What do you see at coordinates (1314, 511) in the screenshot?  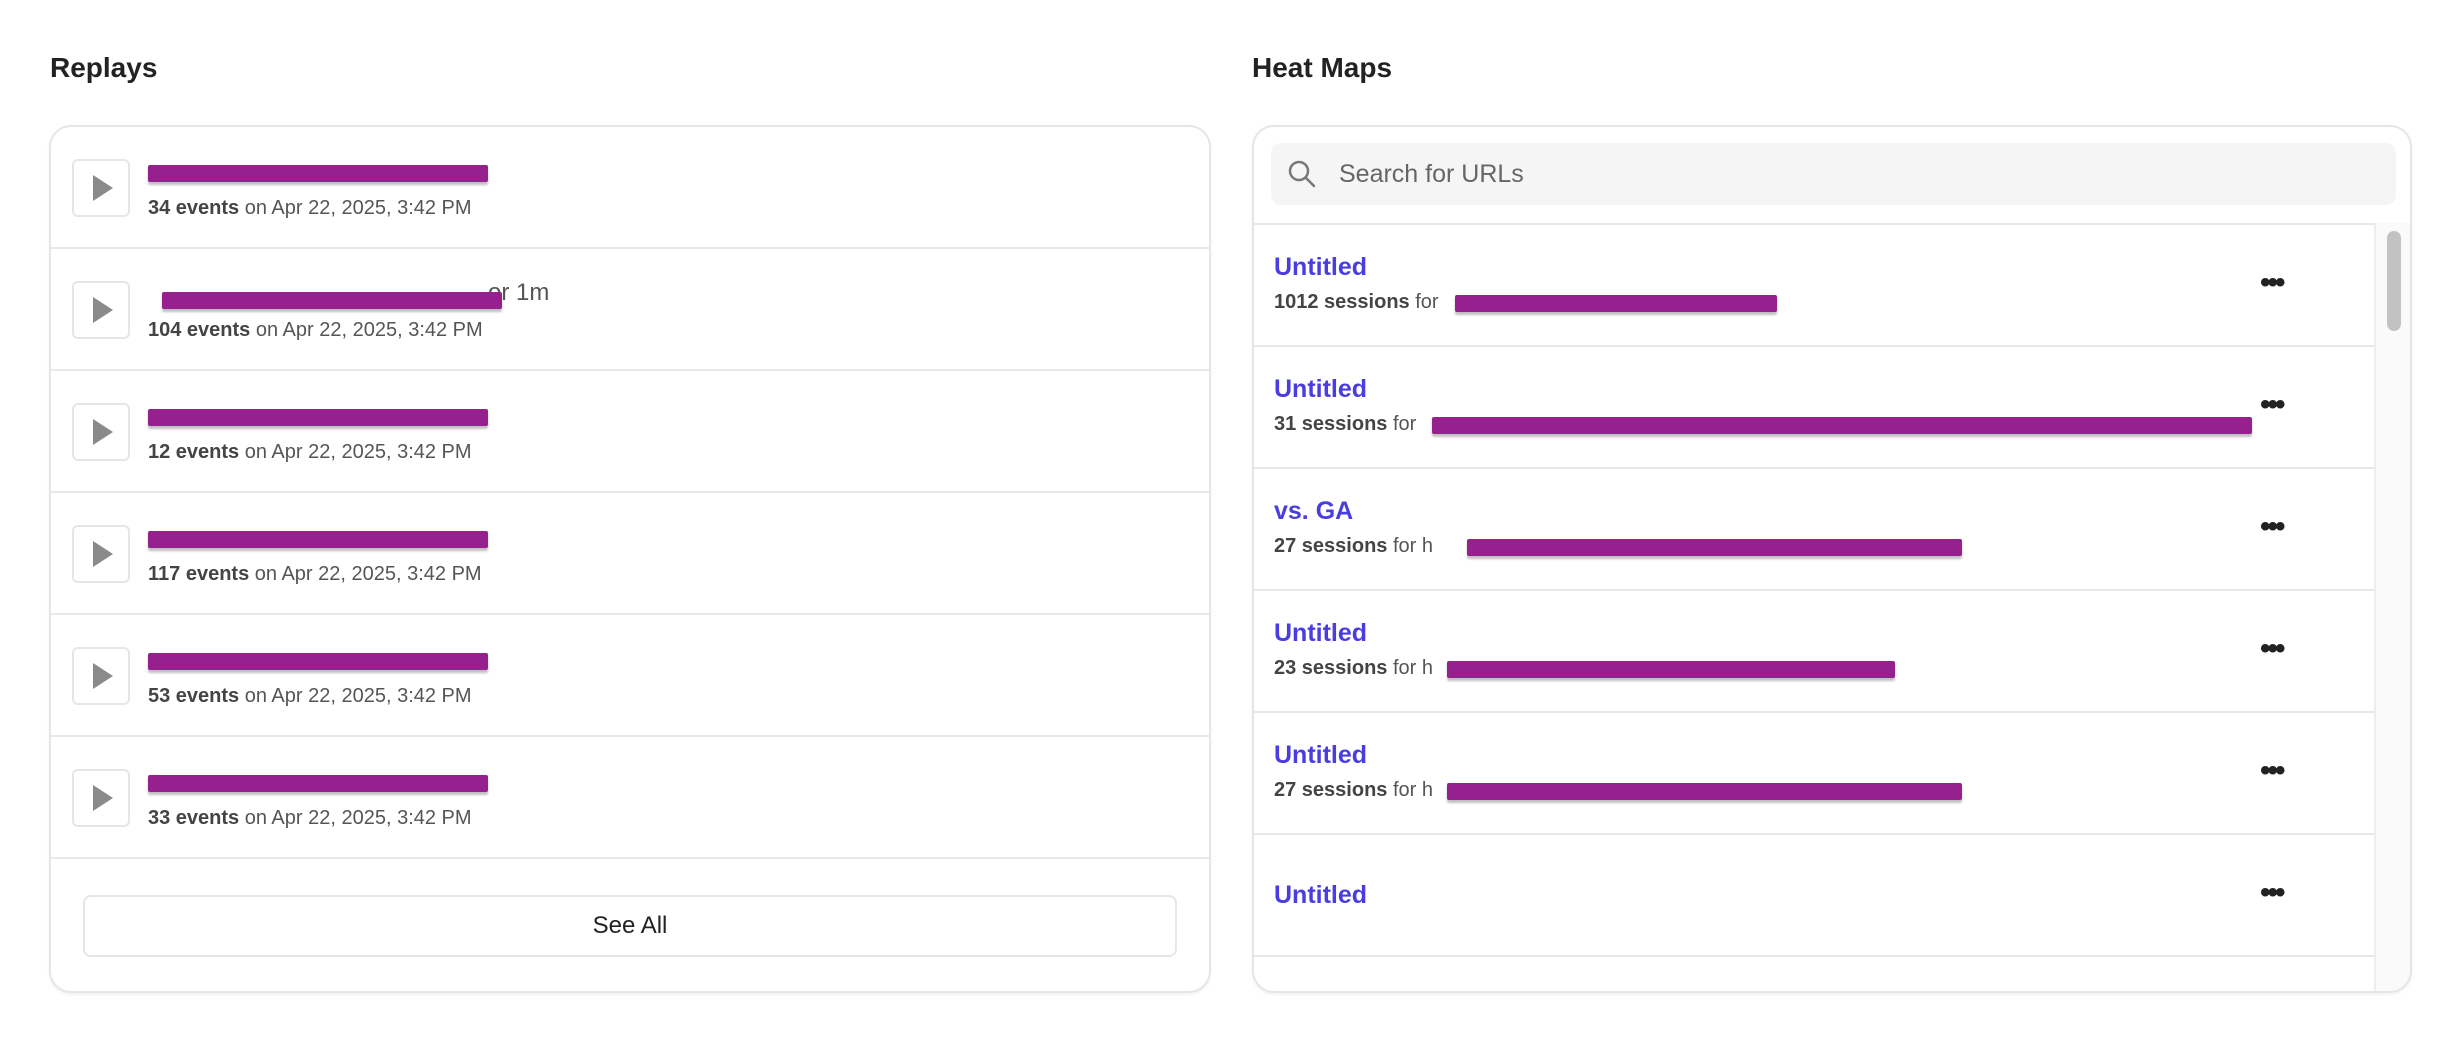 I see `heatmap-title: vs. GA` at bounding box center [1314, 511].